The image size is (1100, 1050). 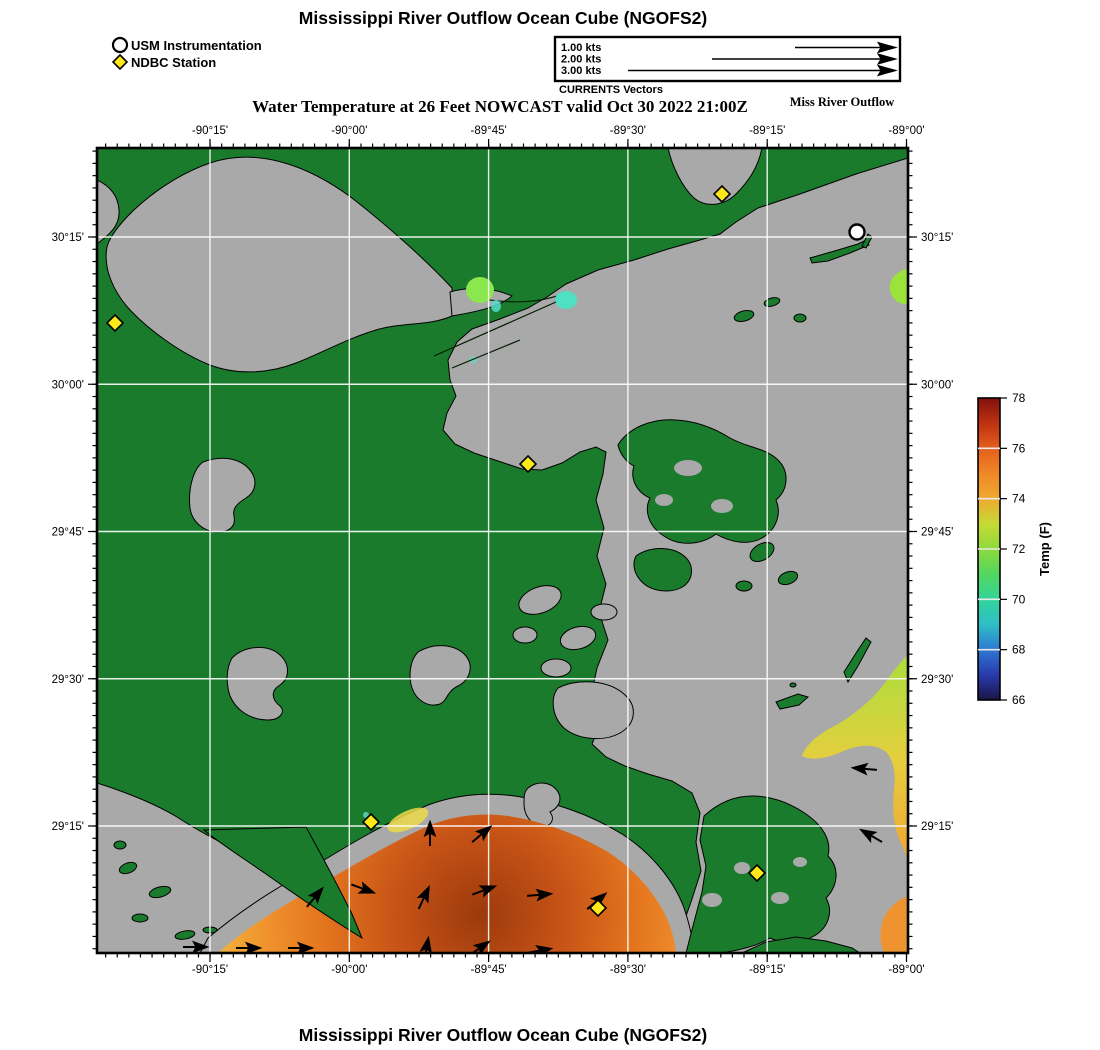 I want to click on colorbar-axis-label: Temp (F), so click(x=1044, y=549).